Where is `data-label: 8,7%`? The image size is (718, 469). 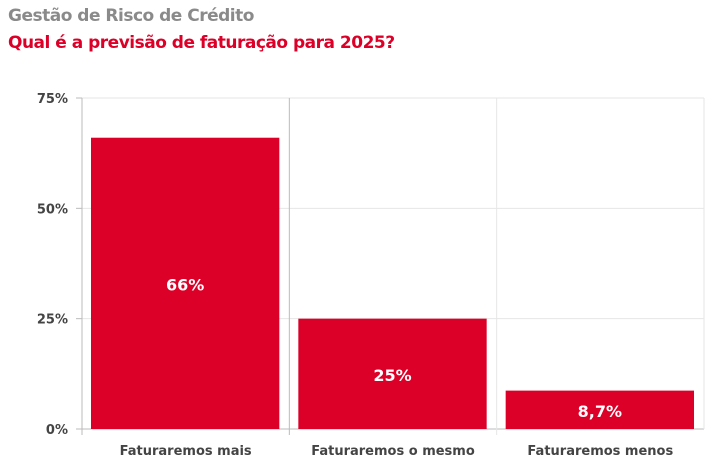 data-label: 8,7% is located at coordinates (600, 411).